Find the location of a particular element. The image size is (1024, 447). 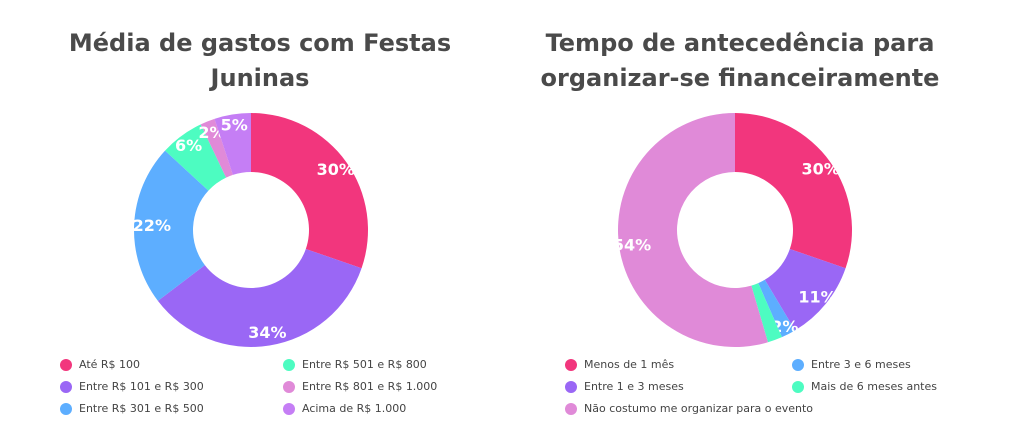

legend-item: Entre 1 e 3 meses is located at coordinates (624, 386).